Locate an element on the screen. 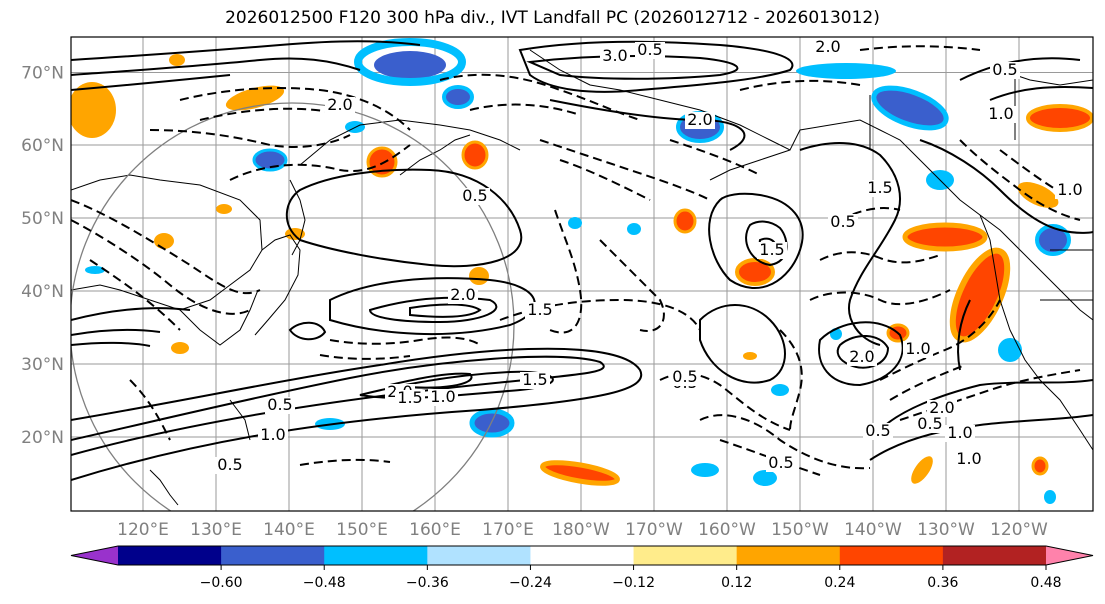  lon-tick-label: 150°E is located at coordinates (362, 530).